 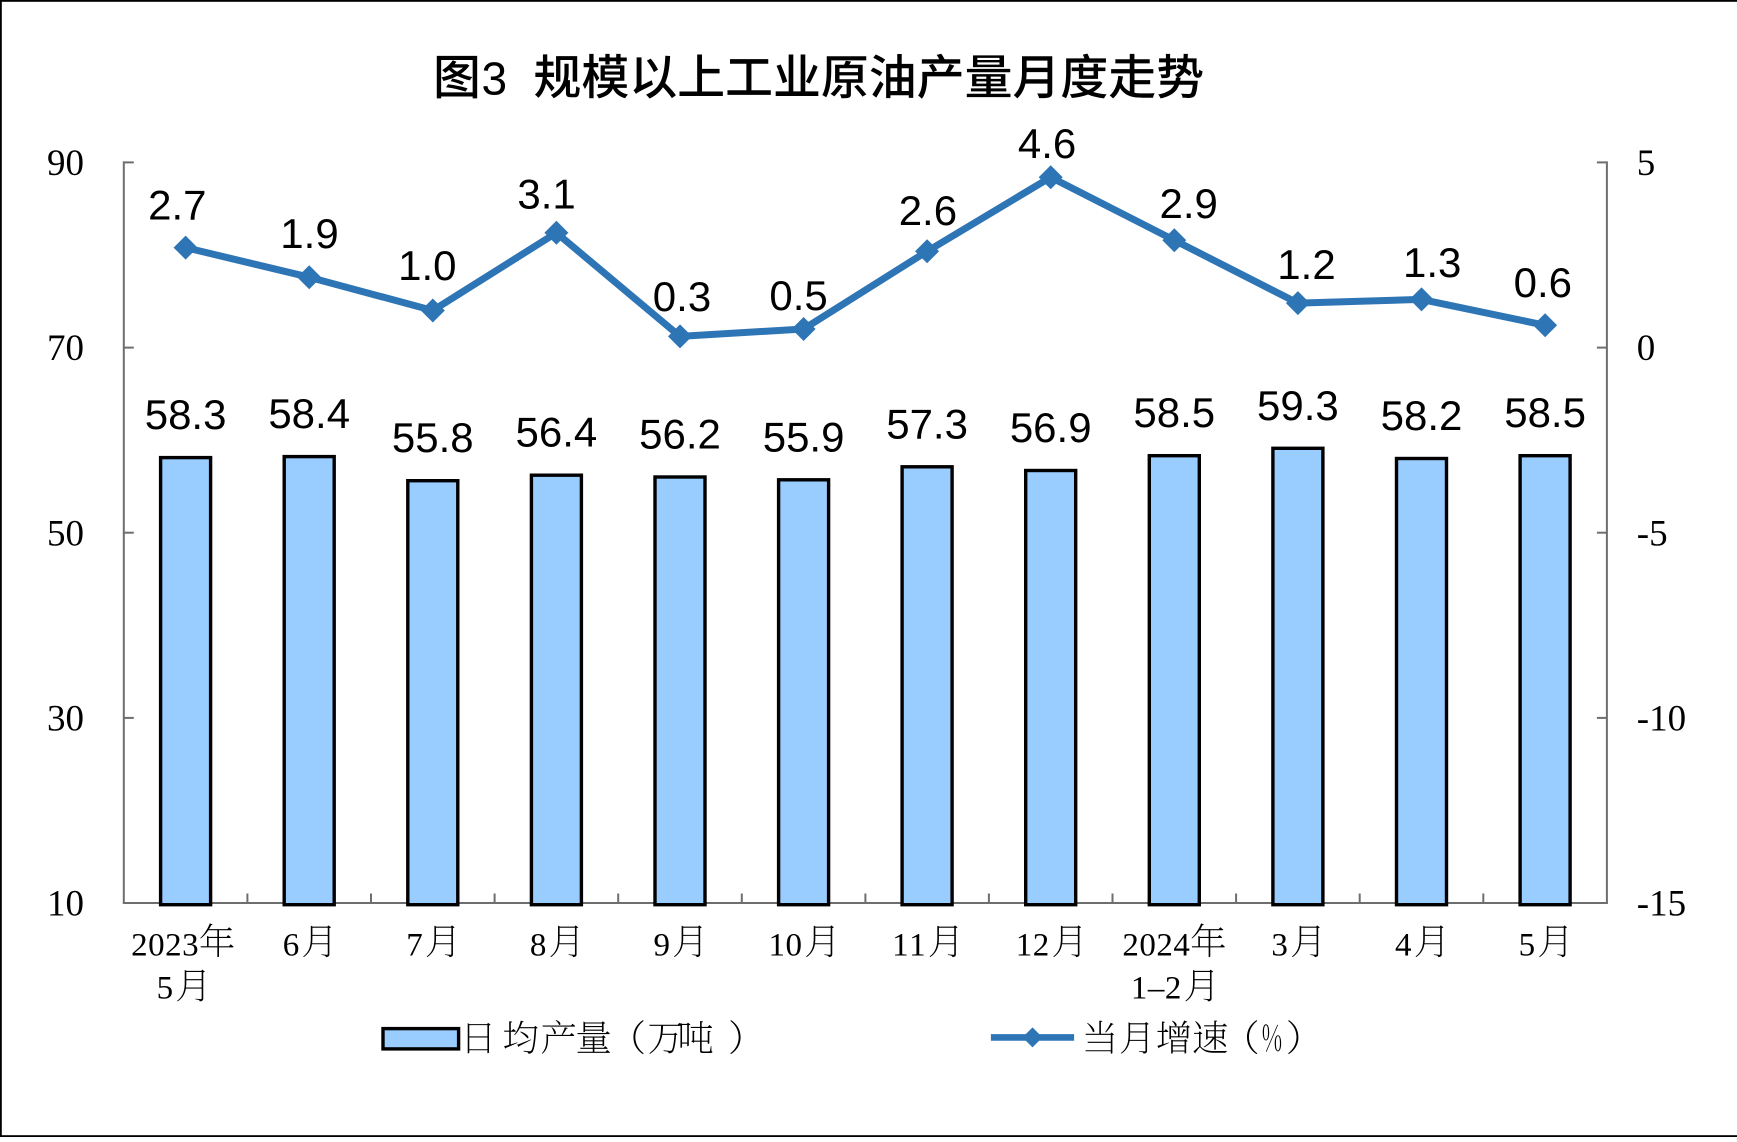 What do you see at coordinates (1543, 282) in the screenshot?
I see `svg-text: 0.6` at bounding box center [1543, 282].